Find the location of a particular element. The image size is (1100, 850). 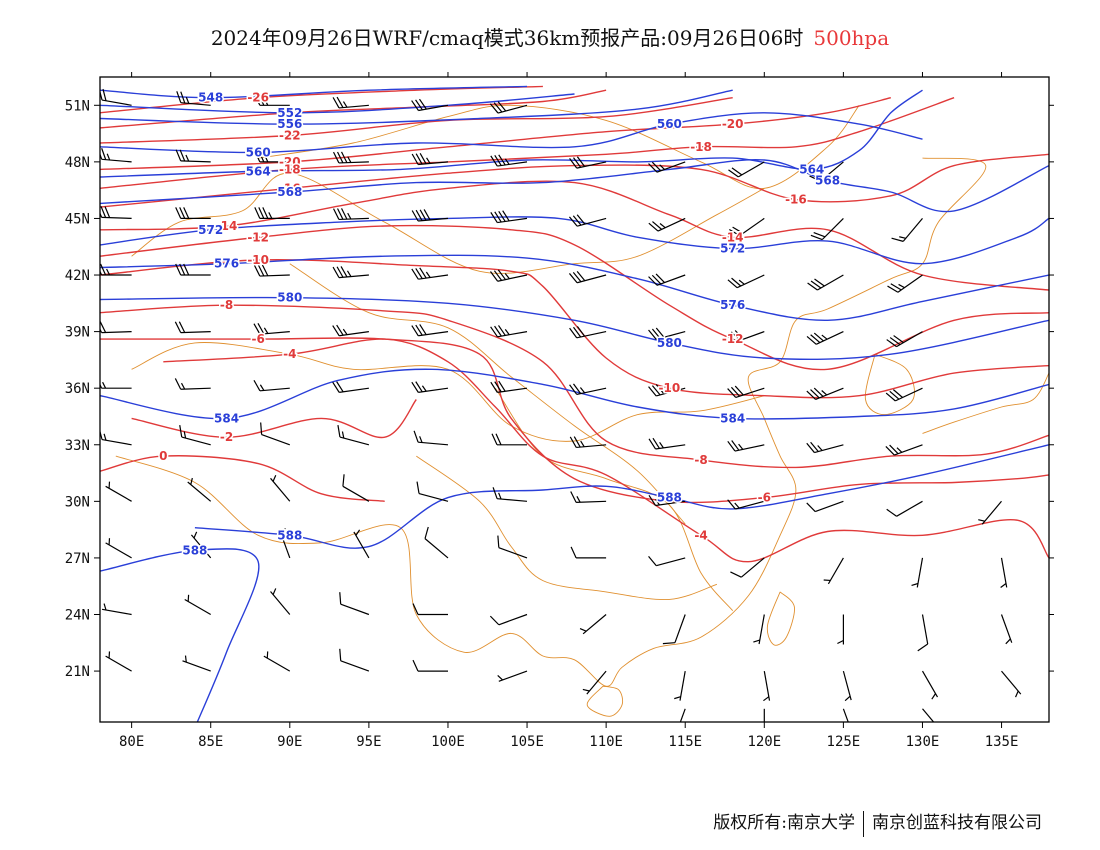

height-contour-label: 560 is located at coordinates (258, 152).